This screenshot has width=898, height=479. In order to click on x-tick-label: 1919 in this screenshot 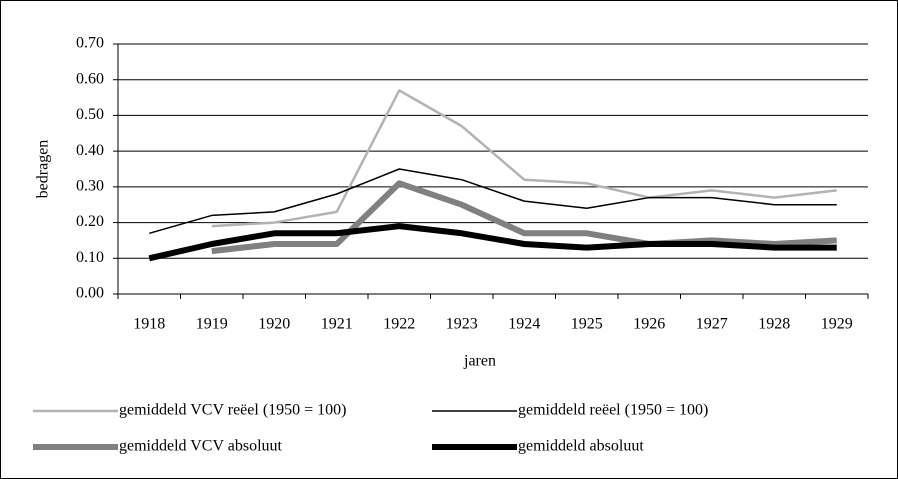, I will do `click(212, 324)`.